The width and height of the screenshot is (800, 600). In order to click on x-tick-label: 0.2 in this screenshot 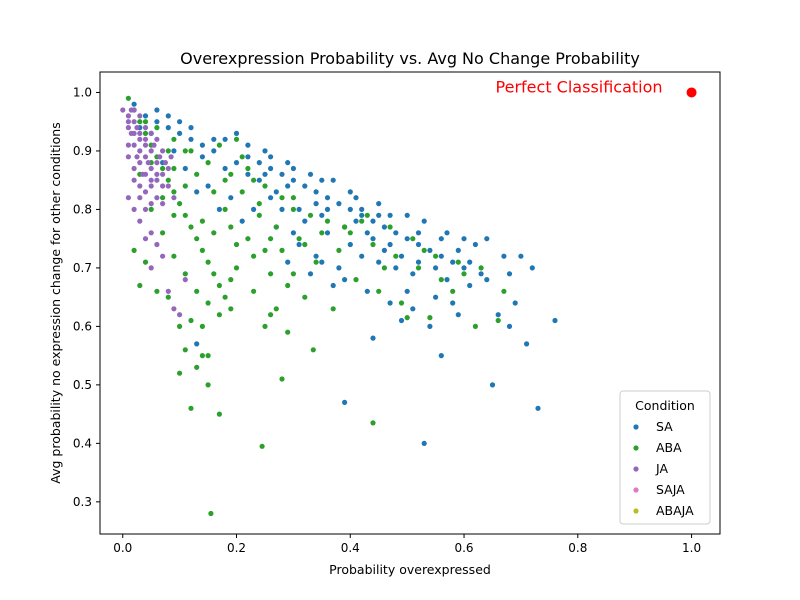, I will do `click(236, 548)`.